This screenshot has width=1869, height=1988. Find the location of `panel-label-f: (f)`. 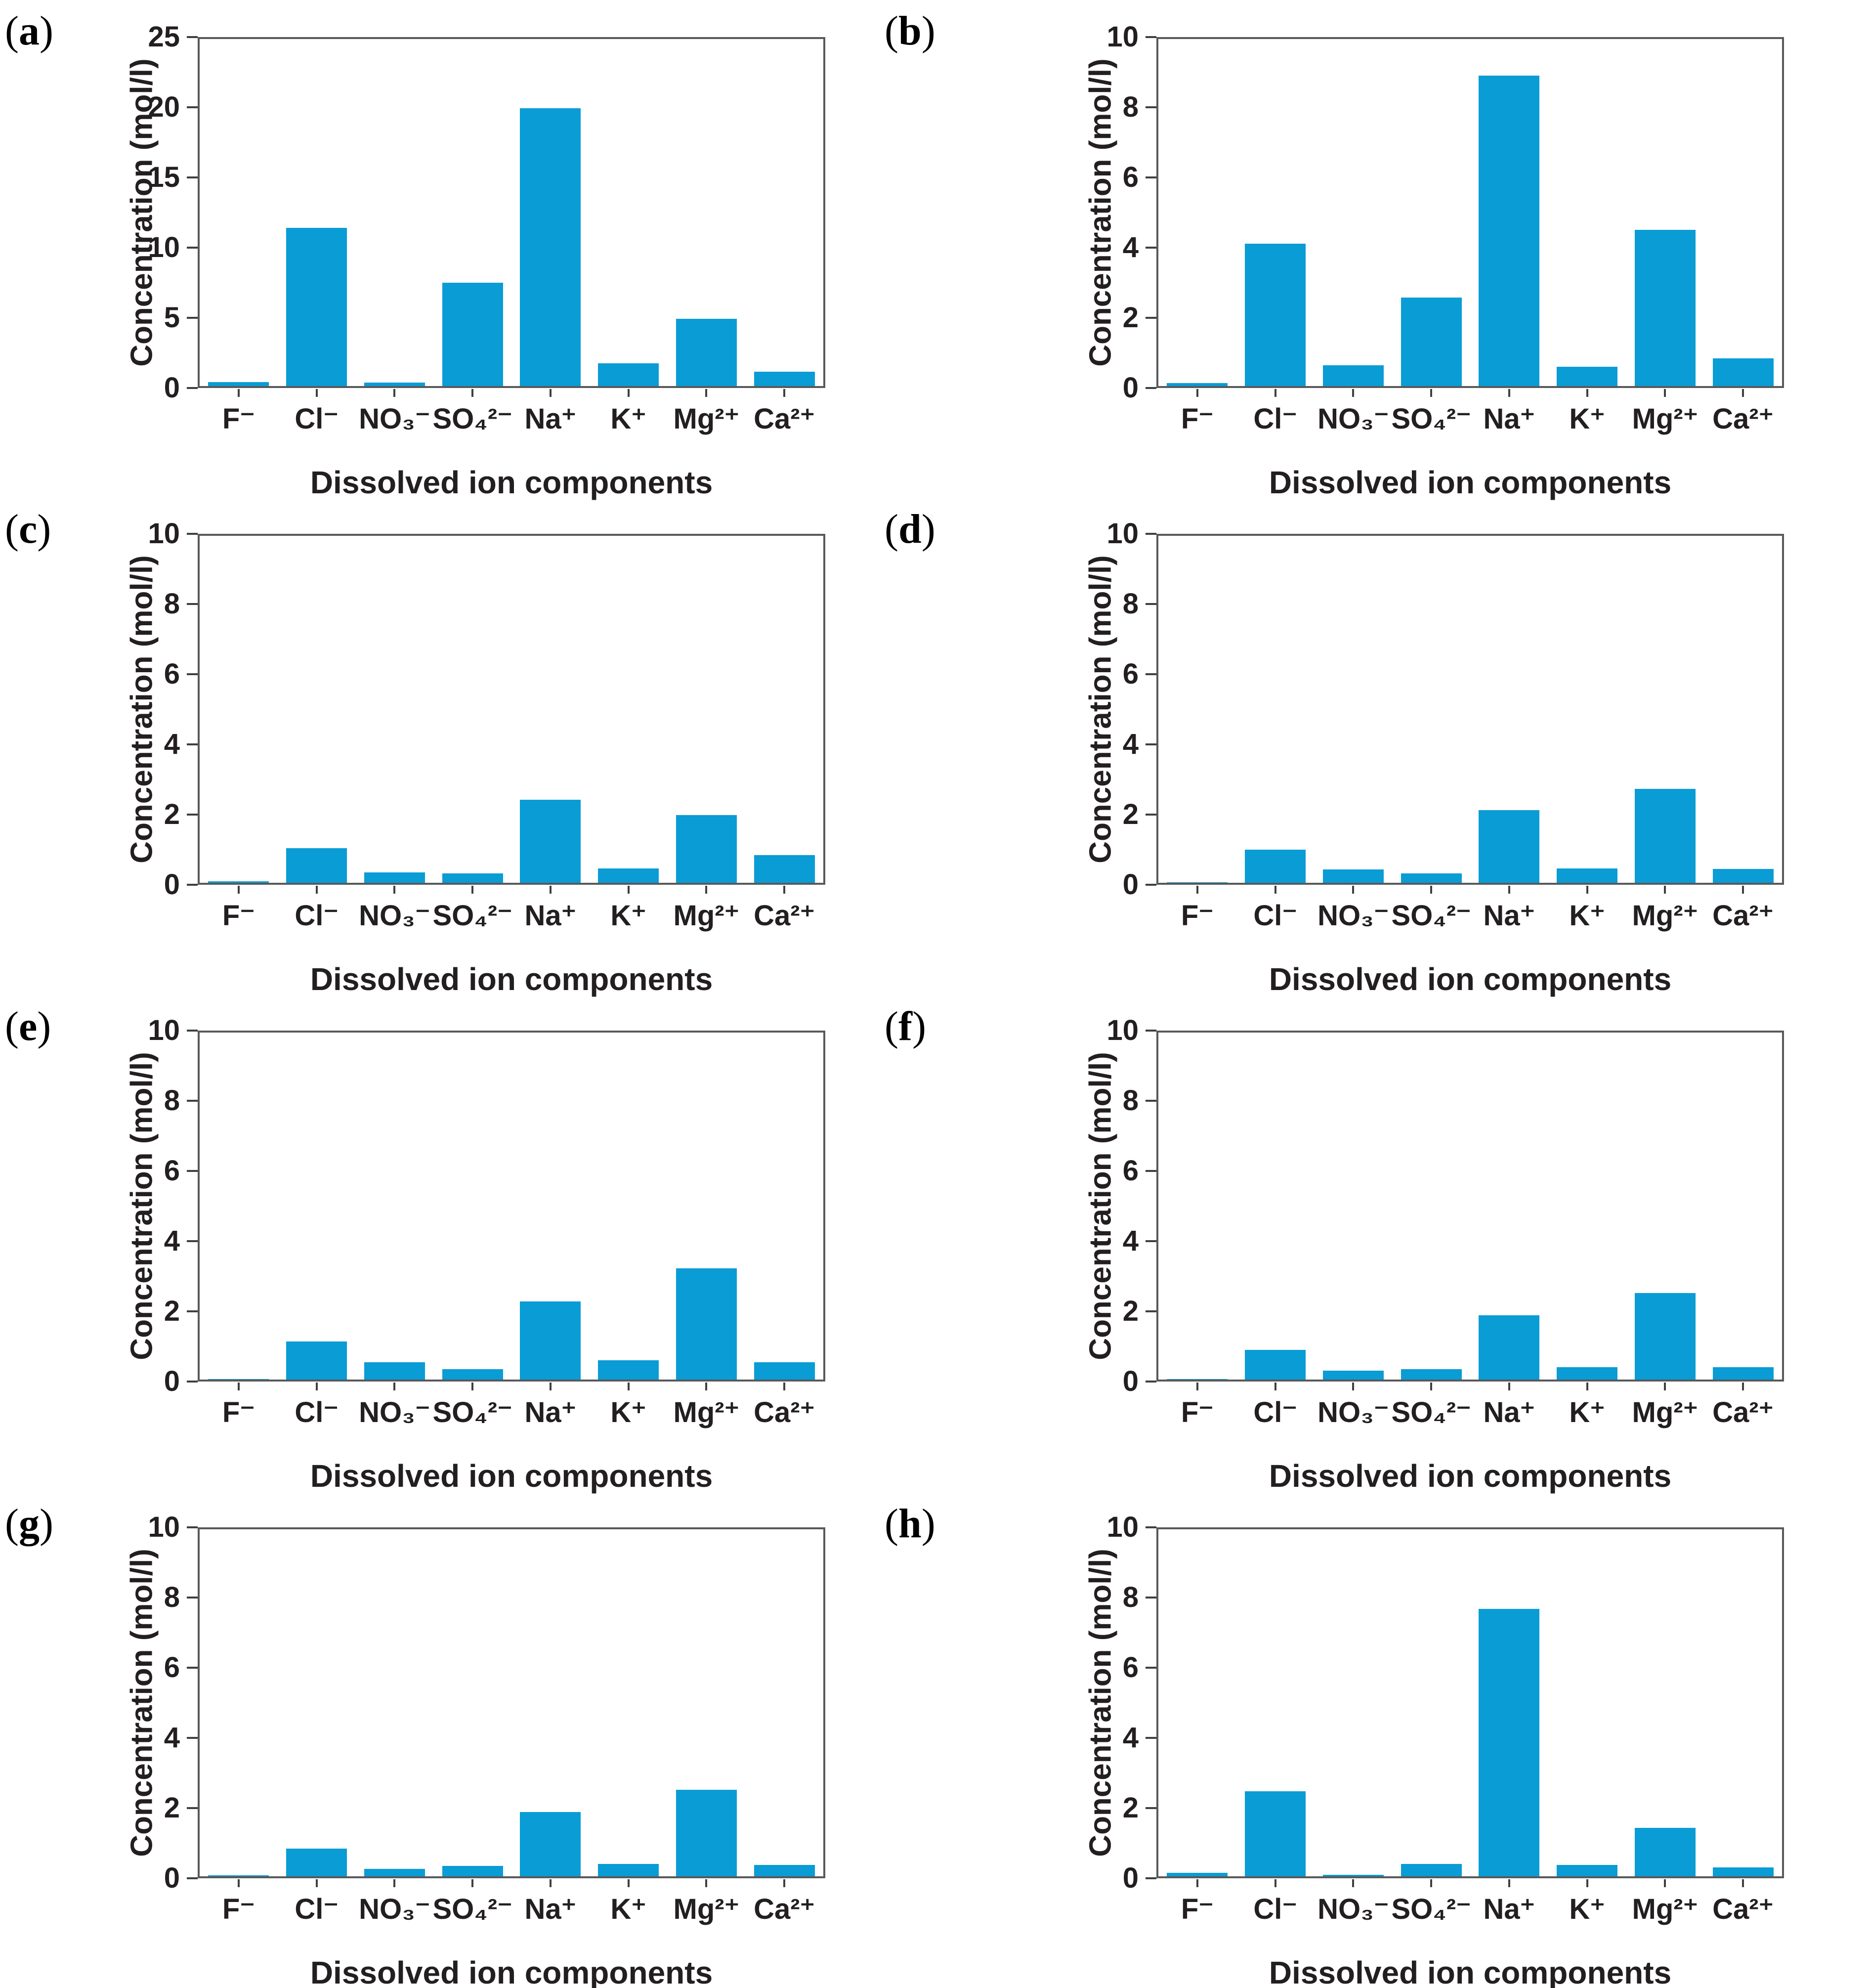

panel-label-f: (f) is located at coordinates (906, 1026).